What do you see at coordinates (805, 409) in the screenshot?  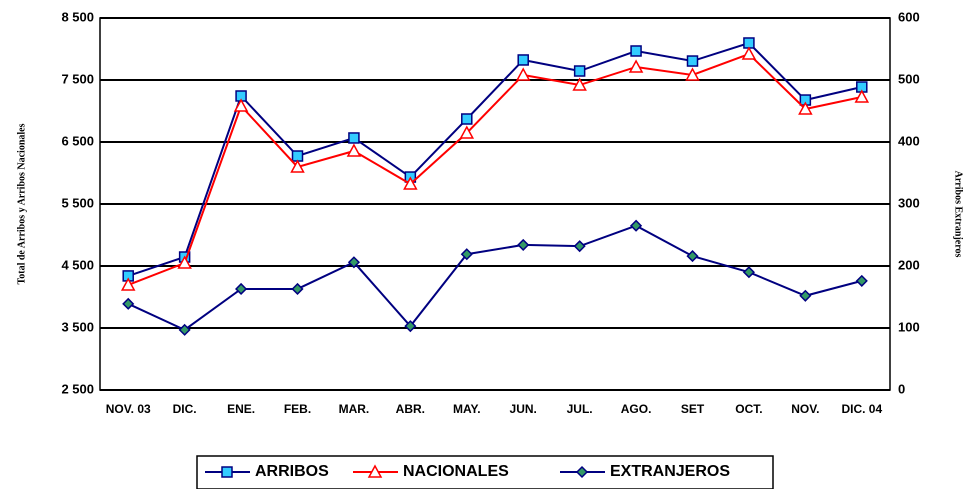 I see `x-tick-label: NOV.` at bounding box center [805, 409].